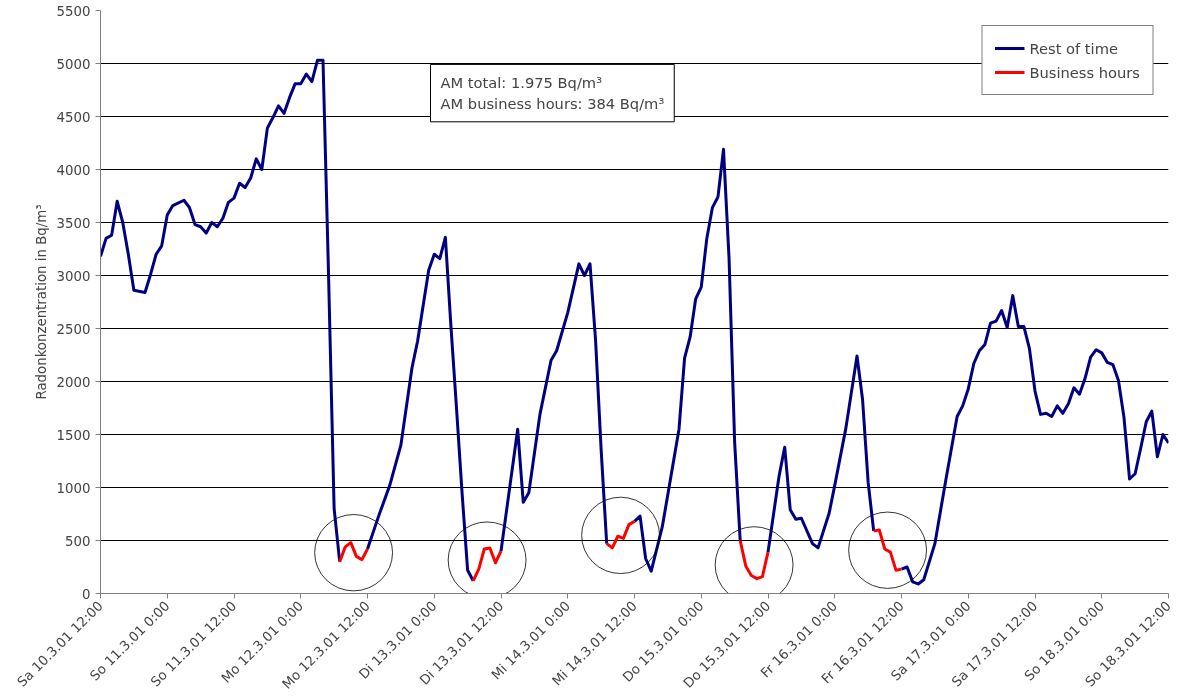 This screenshot has width=1178, height=700. I want to click on y-tick-label: 1000, so click(73, 488).